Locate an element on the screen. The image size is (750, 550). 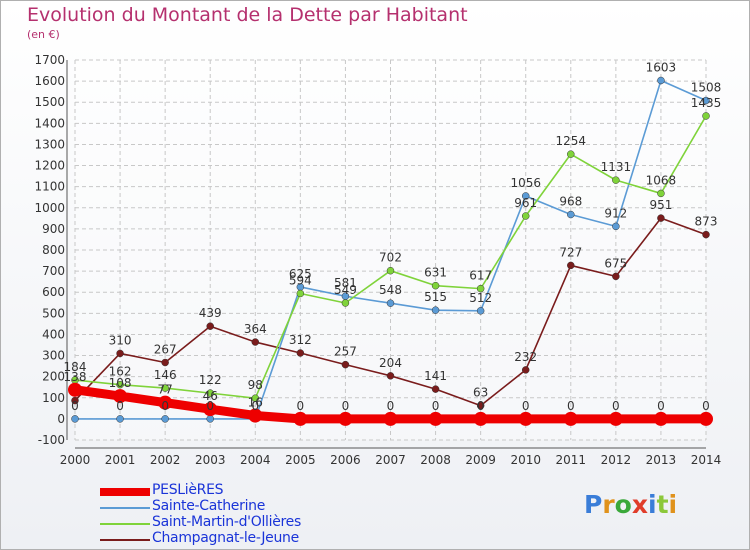
x-tick-label: 2005 is located at coordinates (300, 460).